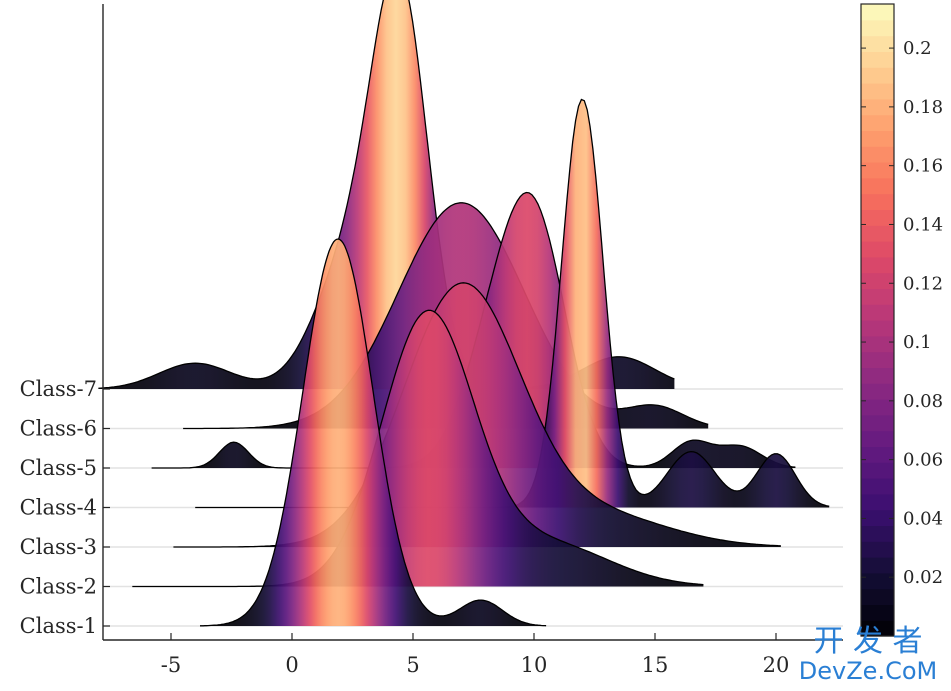  Describe the element at coordinates (923, 224) in the screenshot. I see `colorbar-label-0.14: 0.14` at that location.